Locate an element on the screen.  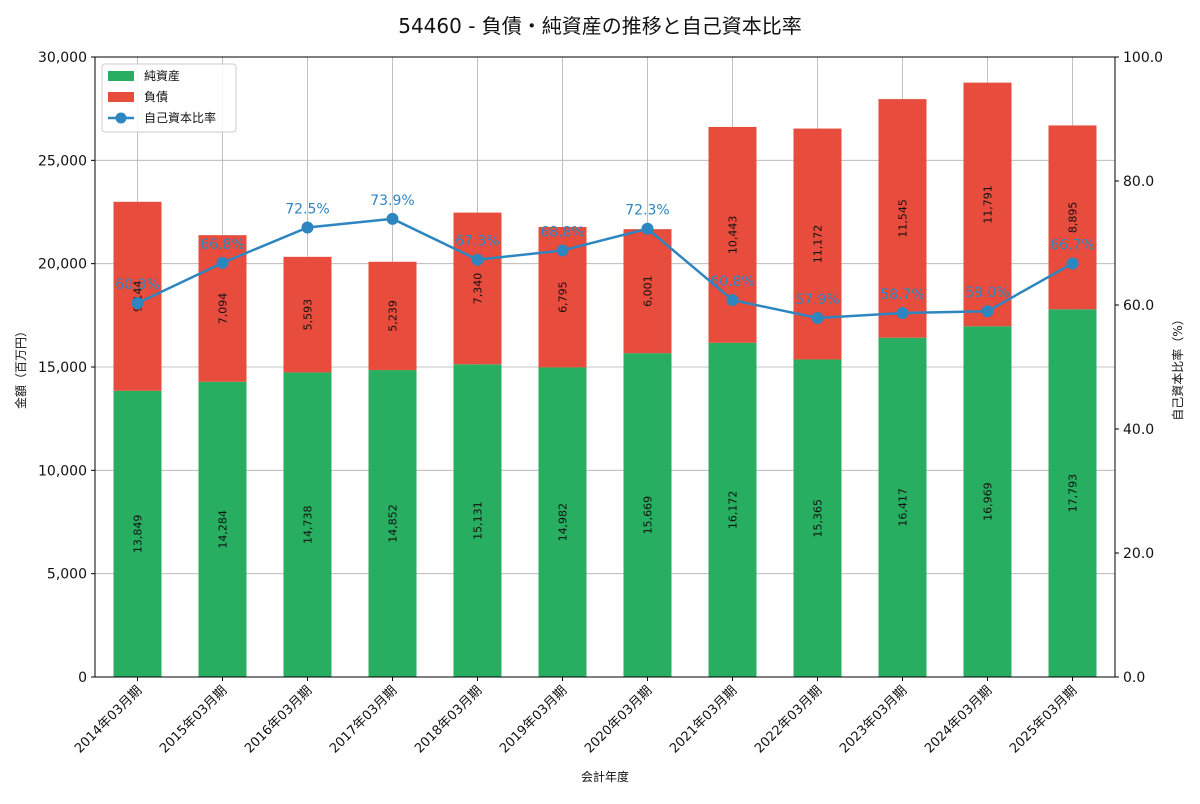
y-tick-label: 5,000 is located at coordinates (67, 575).